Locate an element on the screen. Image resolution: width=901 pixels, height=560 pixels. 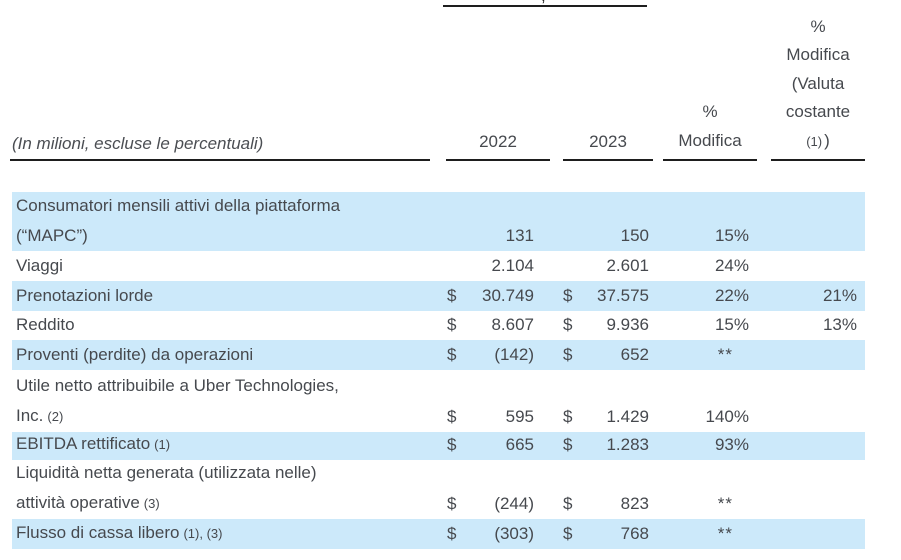
period-header-rule is located at coordinates (545, 6).